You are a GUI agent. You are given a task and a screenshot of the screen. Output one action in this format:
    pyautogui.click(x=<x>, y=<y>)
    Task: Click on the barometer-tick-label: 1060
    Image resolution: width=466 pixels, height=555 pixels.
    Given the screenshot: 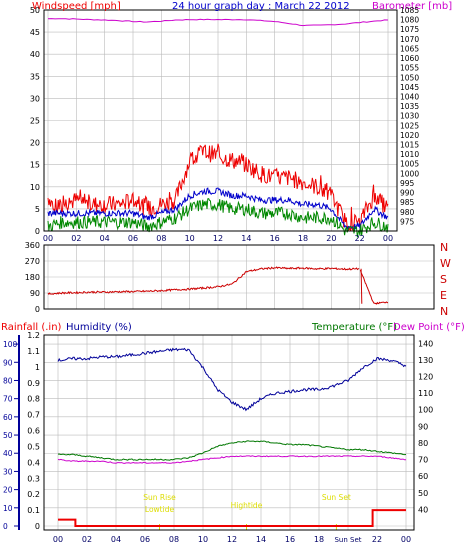 What is the action you would take?
    pyautogui.click(x=409, y=58)
    